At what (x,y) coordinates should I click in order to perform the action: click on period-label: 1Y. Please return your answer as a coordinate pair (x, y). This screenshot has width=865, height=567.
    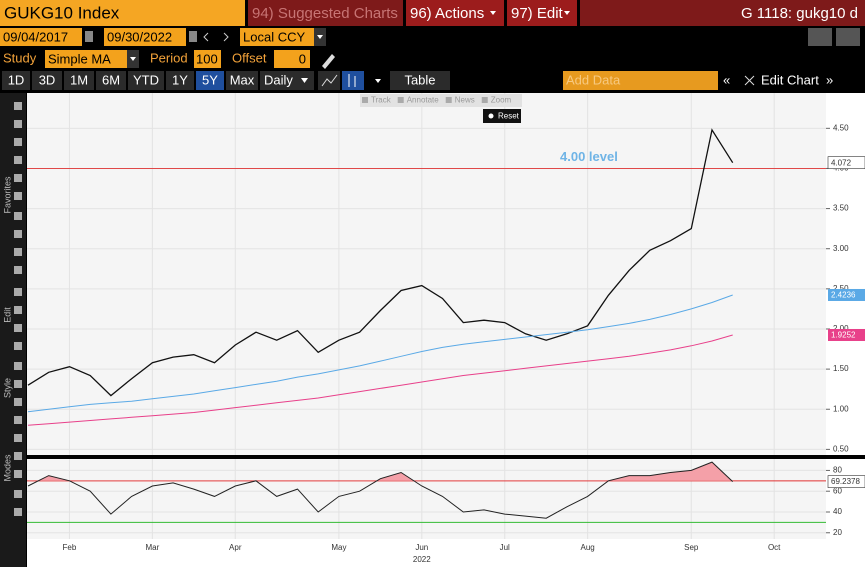
    Looking at the image, I should click on (180, 79).